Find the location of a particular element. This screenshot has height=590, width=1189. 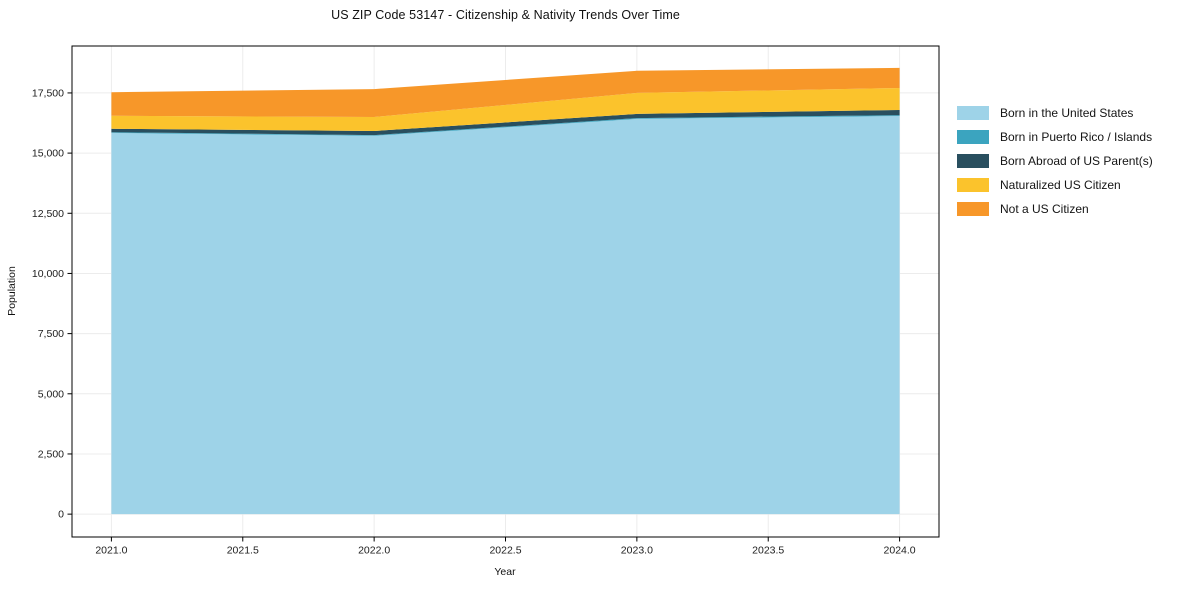

x-tick-label: 2023.0 is located at coordinates (637, 551).